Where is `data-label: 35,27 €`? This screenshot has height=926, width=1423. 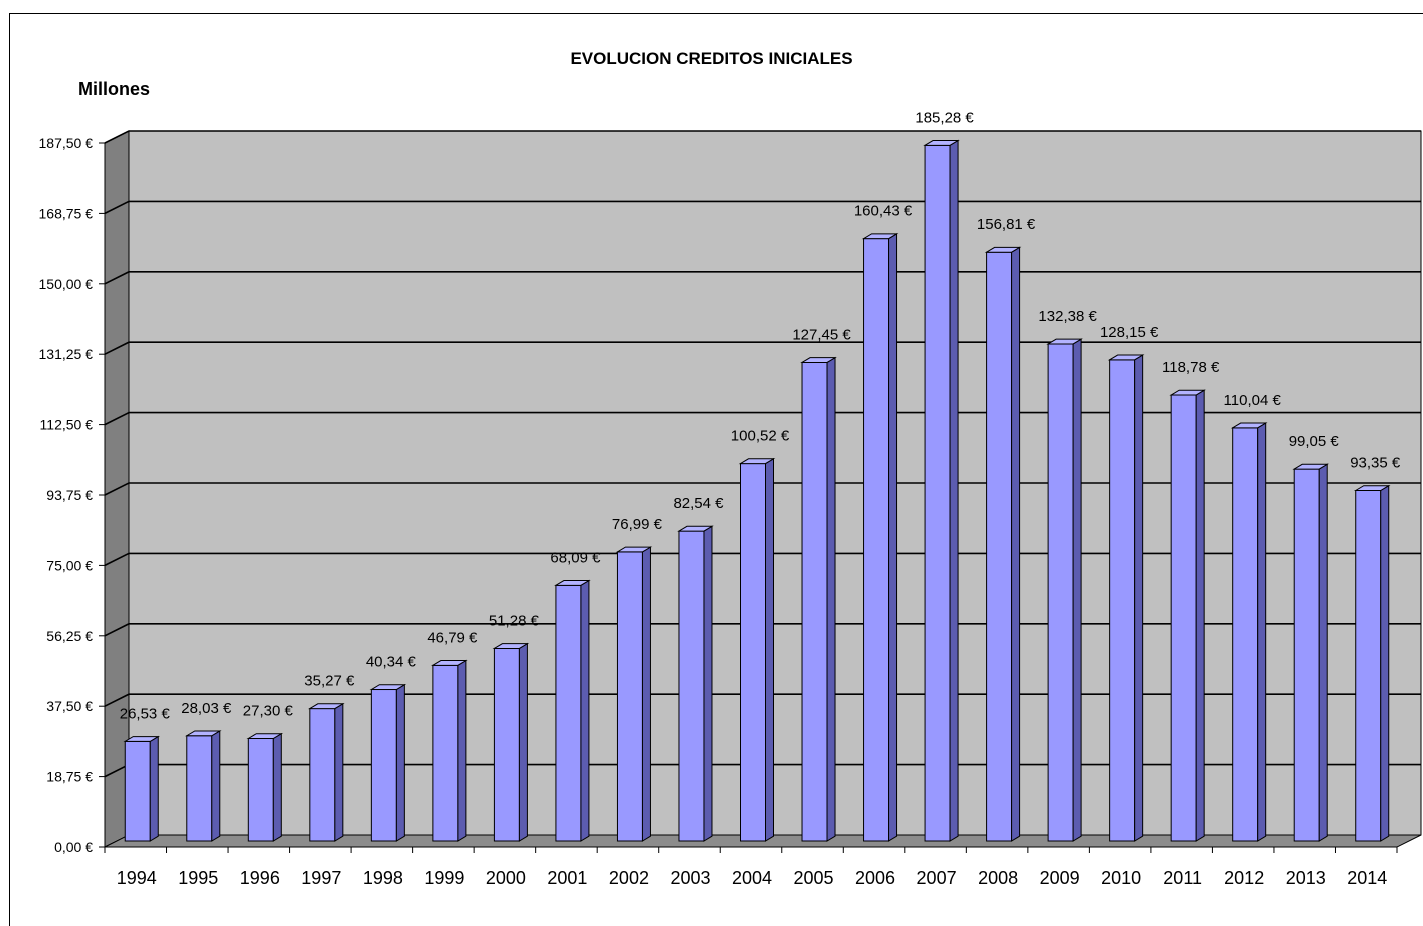
data-label: 35,27 € is located at coordinates (329, 681).